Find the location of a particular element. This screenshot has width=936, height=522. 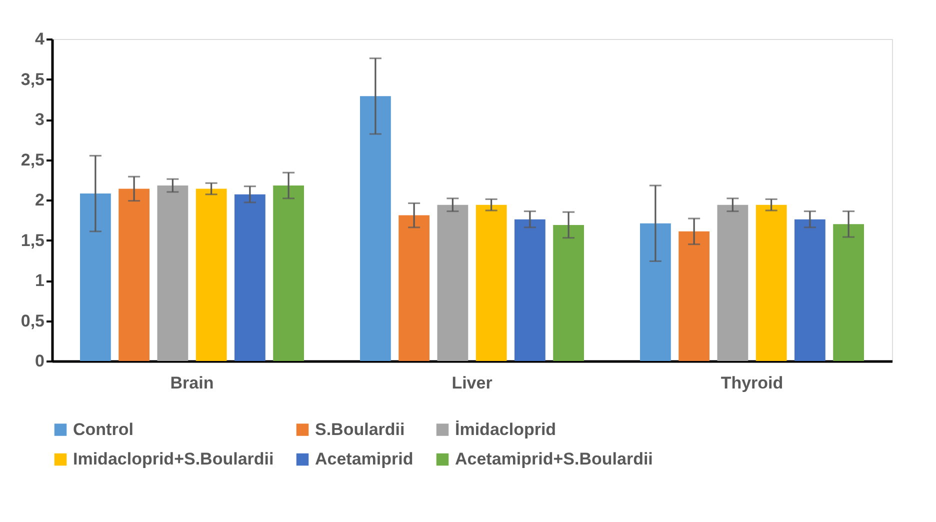

y-tick-label: 0,5 is located at coordinates (32, 320).